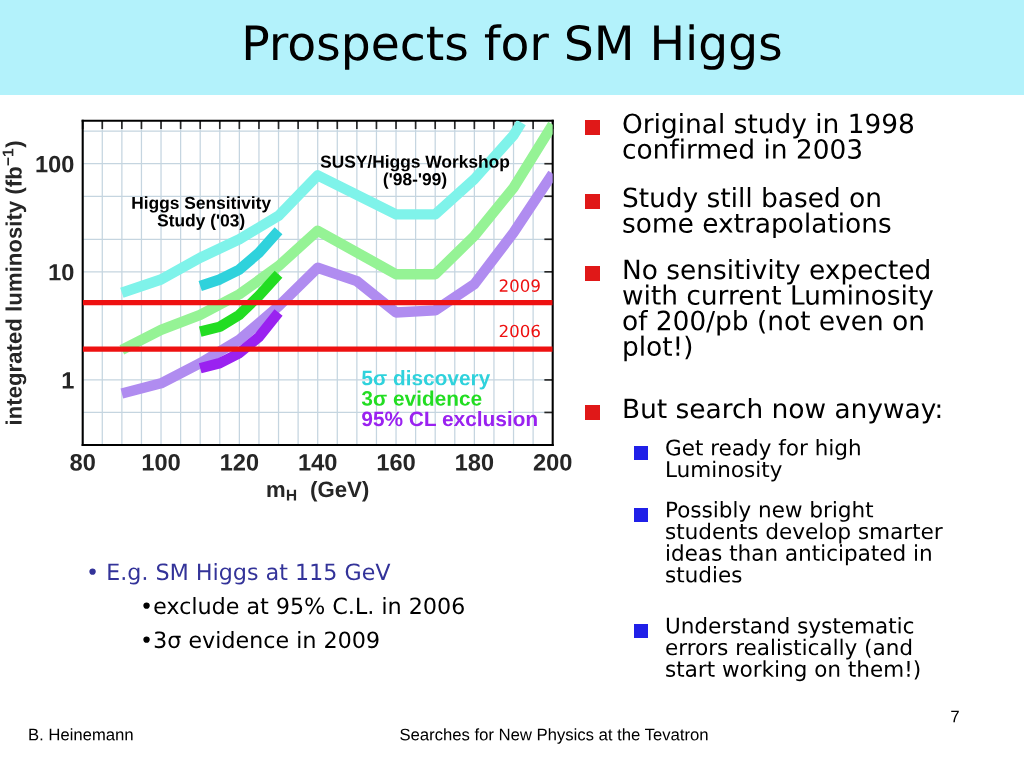 The height and width of the screenshot is (768, 1024). I want to click on y-tick-label: 100, so click(55, 164).